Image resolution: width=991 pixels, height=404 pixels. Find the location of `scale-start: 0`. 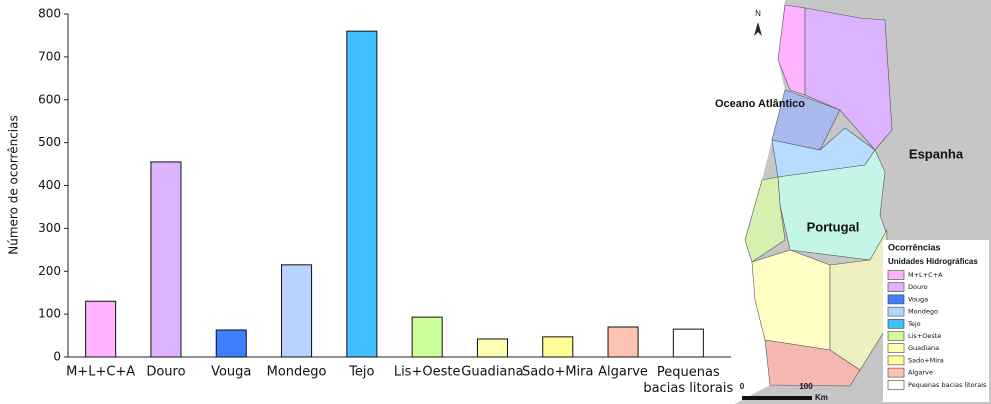

scale-start: 0 is located at coordinates (742, 386).